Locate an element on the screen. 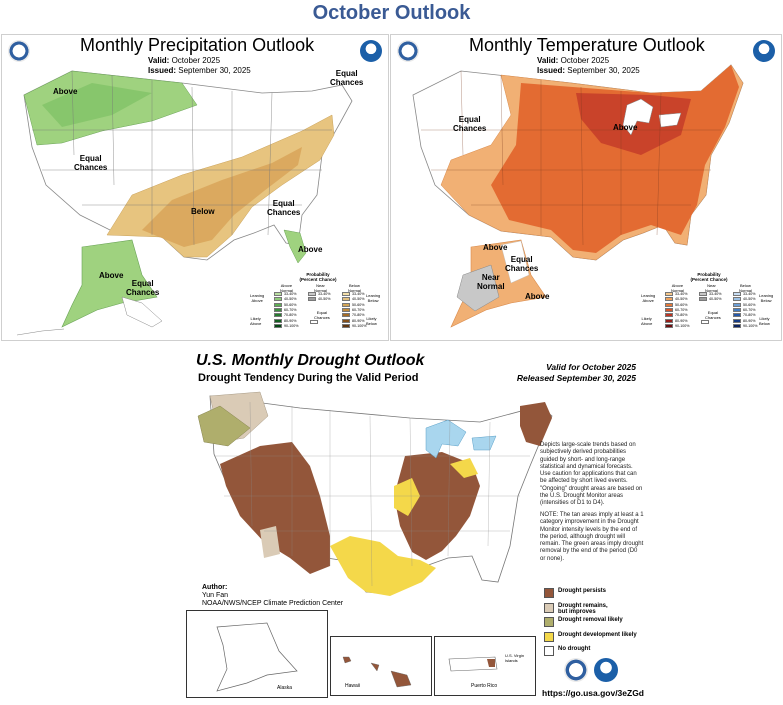  temp-label-near-ak: Near Normal is located at coordinates (491, 282).